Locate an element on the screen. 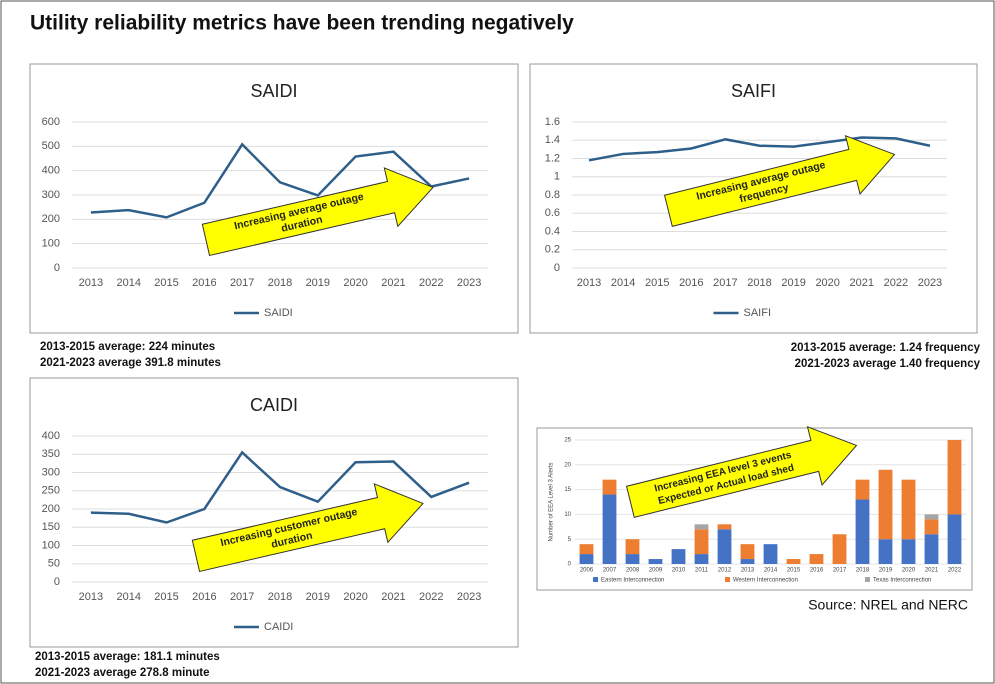 The height and width of the screenshot is (684, 995). x-tick-label: 2010 is located at coordinates (679, 571).